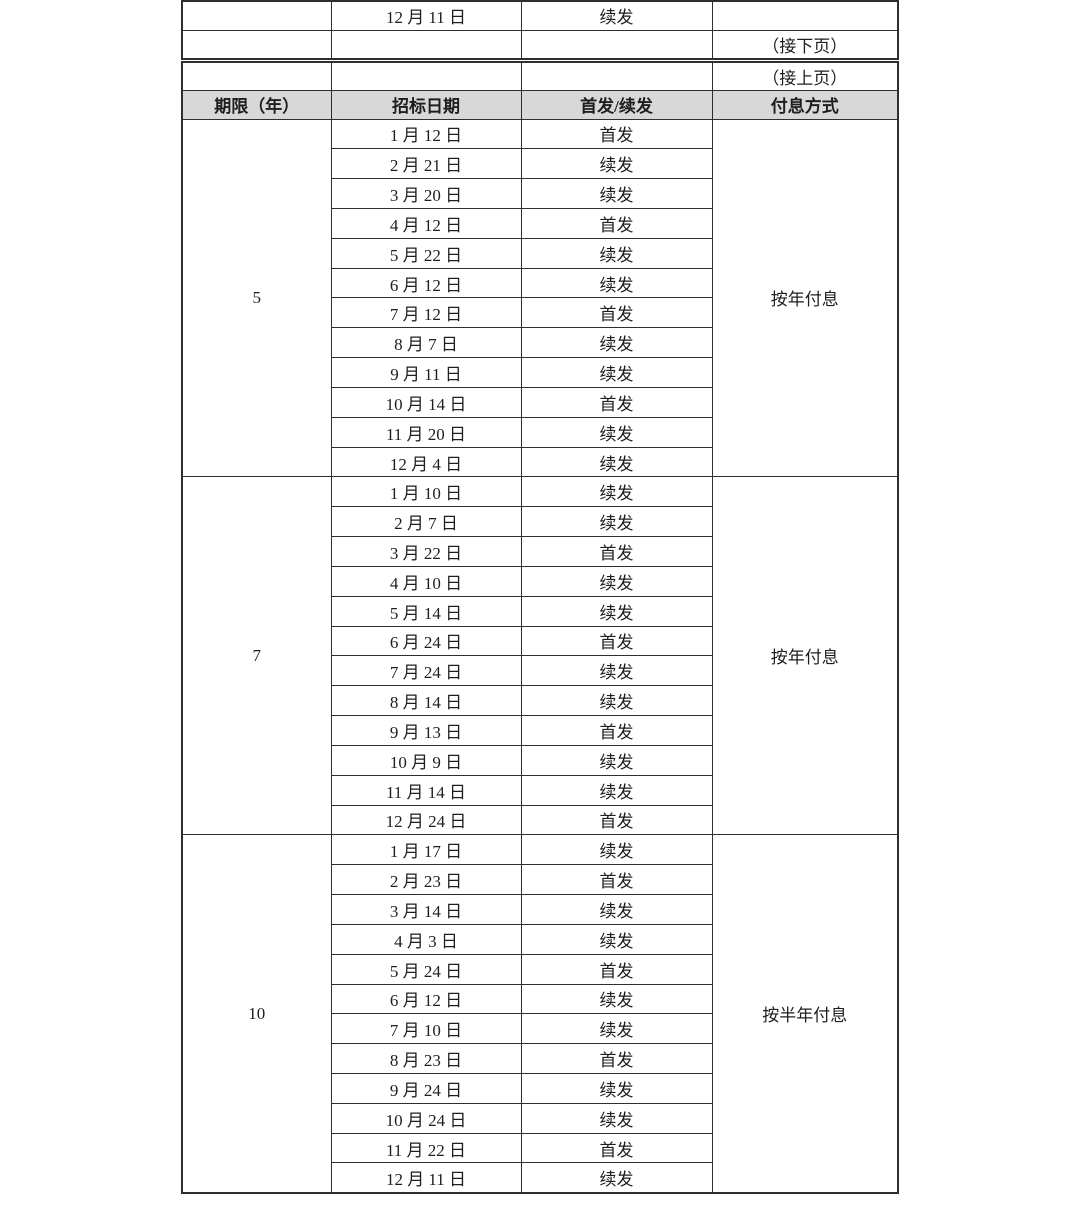 This screenshot has height=1215, width=1080. Describe the element at coordinates (805, 1014) in the screenshot. I see `payment-cell: 按半年付息` at that location.